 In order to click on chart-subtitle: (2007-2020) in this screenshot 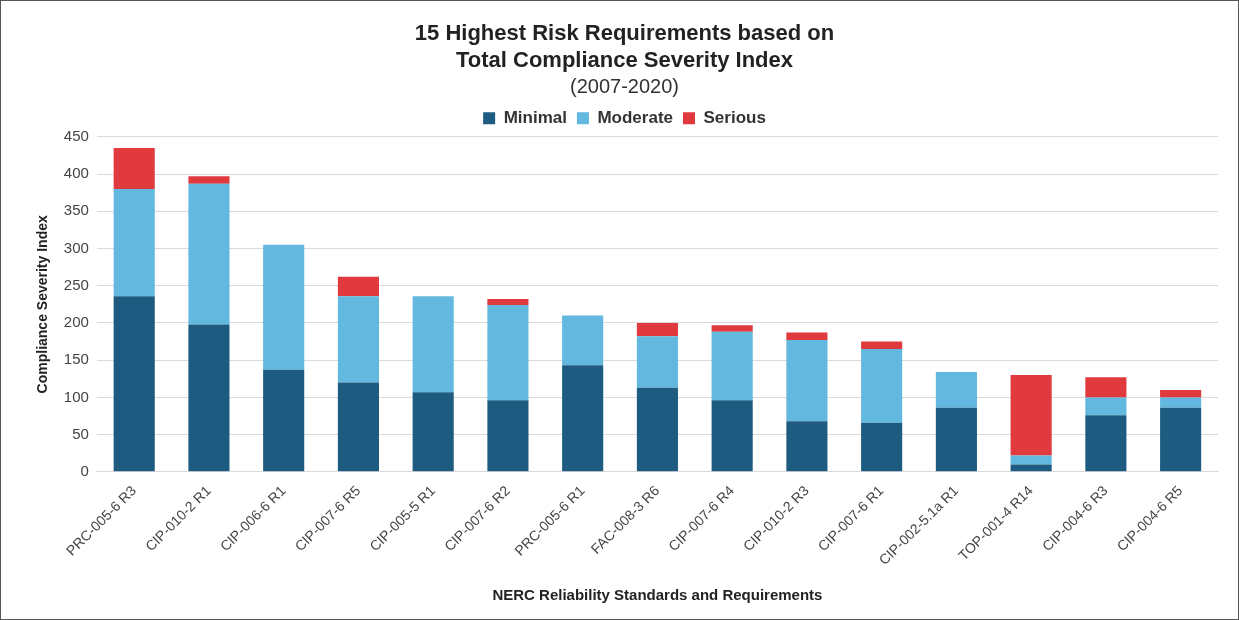, I will do `click(624, 86)`.